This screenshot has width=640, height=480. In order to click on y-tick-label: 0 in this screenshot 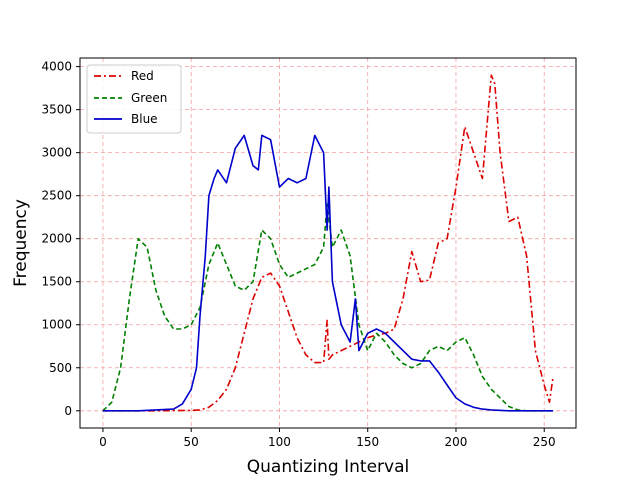, I will do `click(68, 411)`.